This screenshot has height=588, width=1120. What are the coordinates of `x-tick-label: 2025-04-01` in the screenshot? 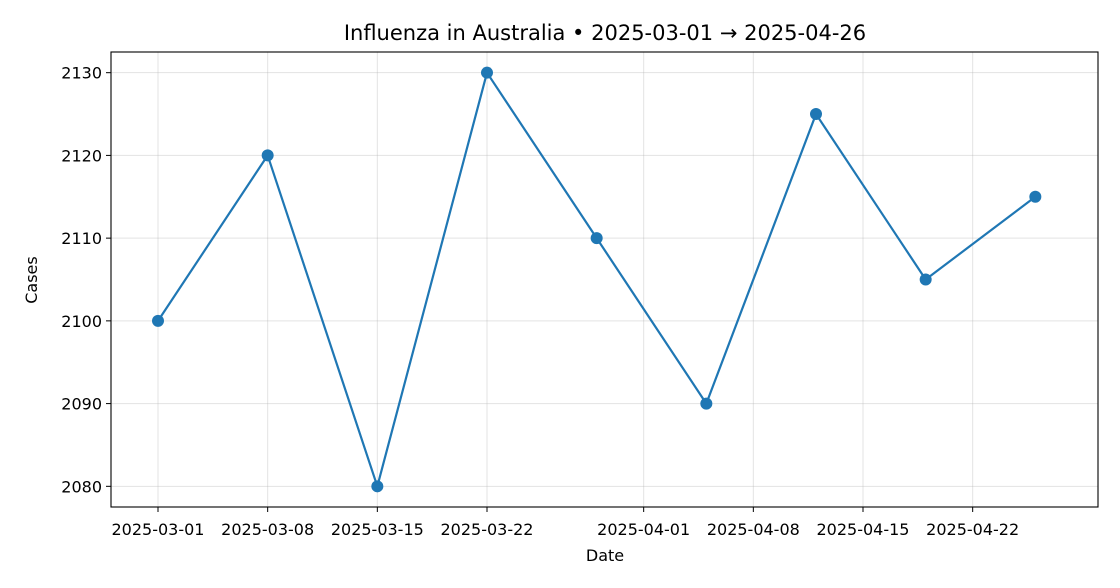 It's located at (643, 529).